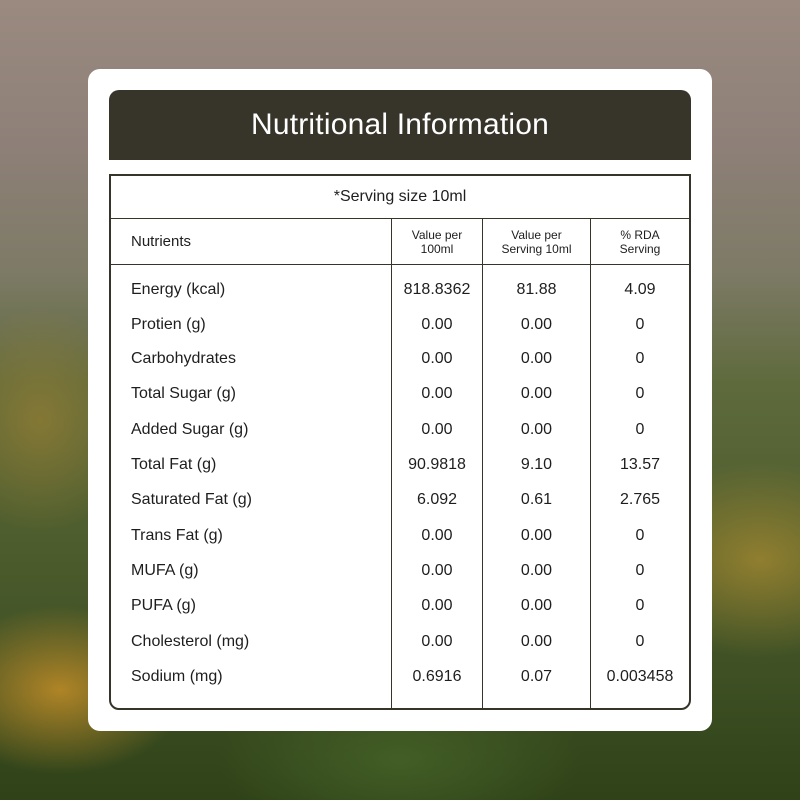 The height and width of the screenshot is (800, 800). What do you see at coordinates (536, 289) in the screenshot?
I see `value-per-serving: 81.88` at bounding box center [536, 289].